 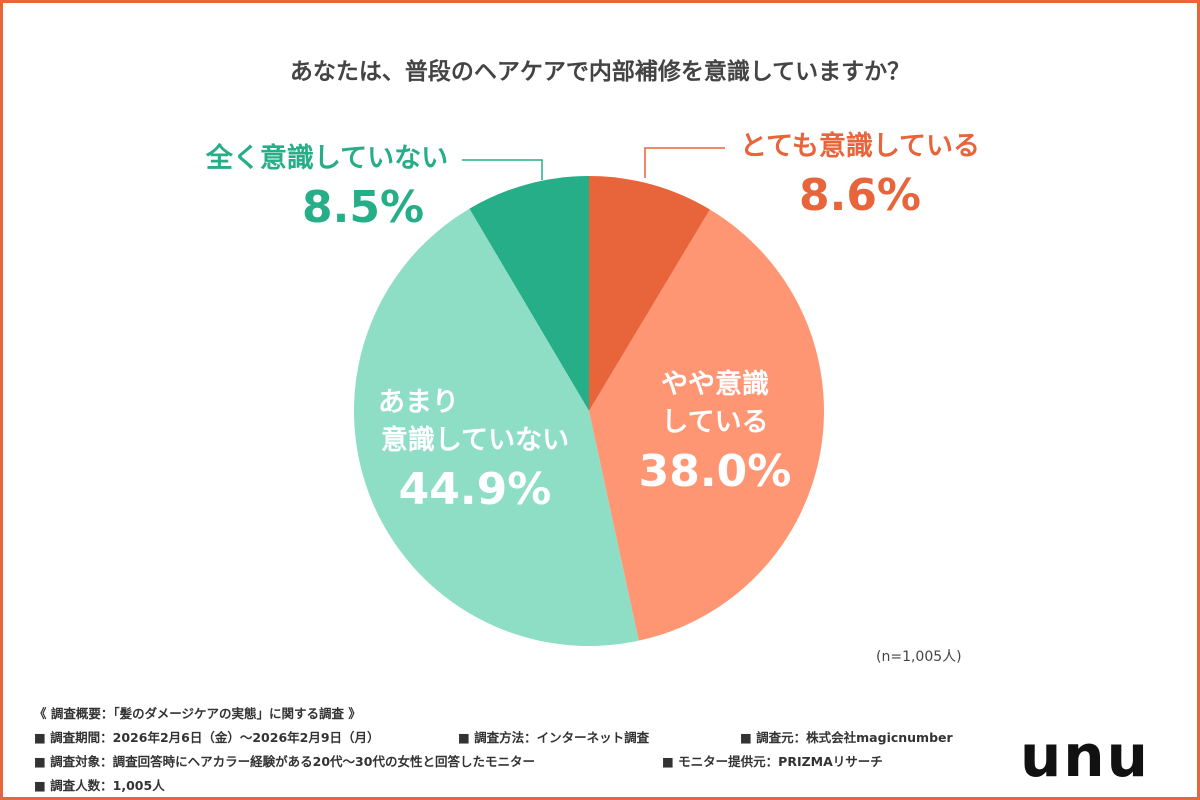 What do you see at coordinates (860, 146) in the screenshot?
I see `slice-label: とても意識している` at bounding box center [860, 146].